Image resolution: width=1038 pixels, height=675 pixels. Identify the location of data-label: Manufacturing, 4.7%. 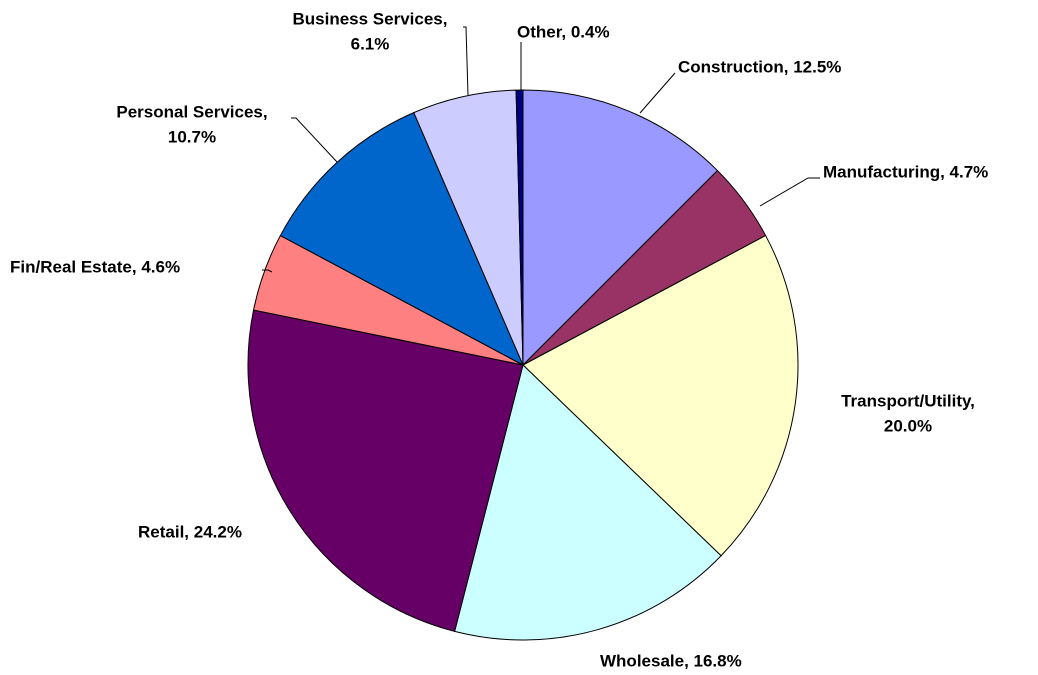
(905, 171).